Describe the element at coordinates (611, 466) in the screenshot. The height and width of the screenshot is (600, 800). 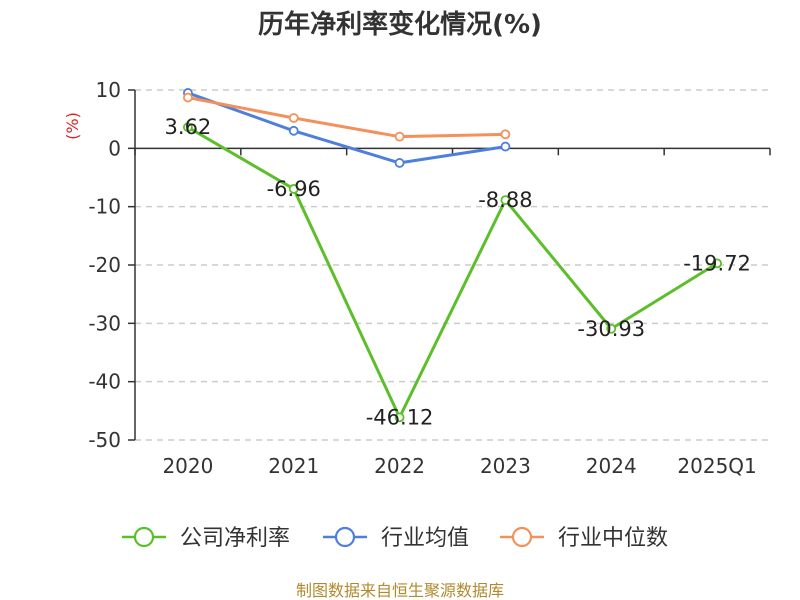
I see `x-tick-label: 2024` at that location.